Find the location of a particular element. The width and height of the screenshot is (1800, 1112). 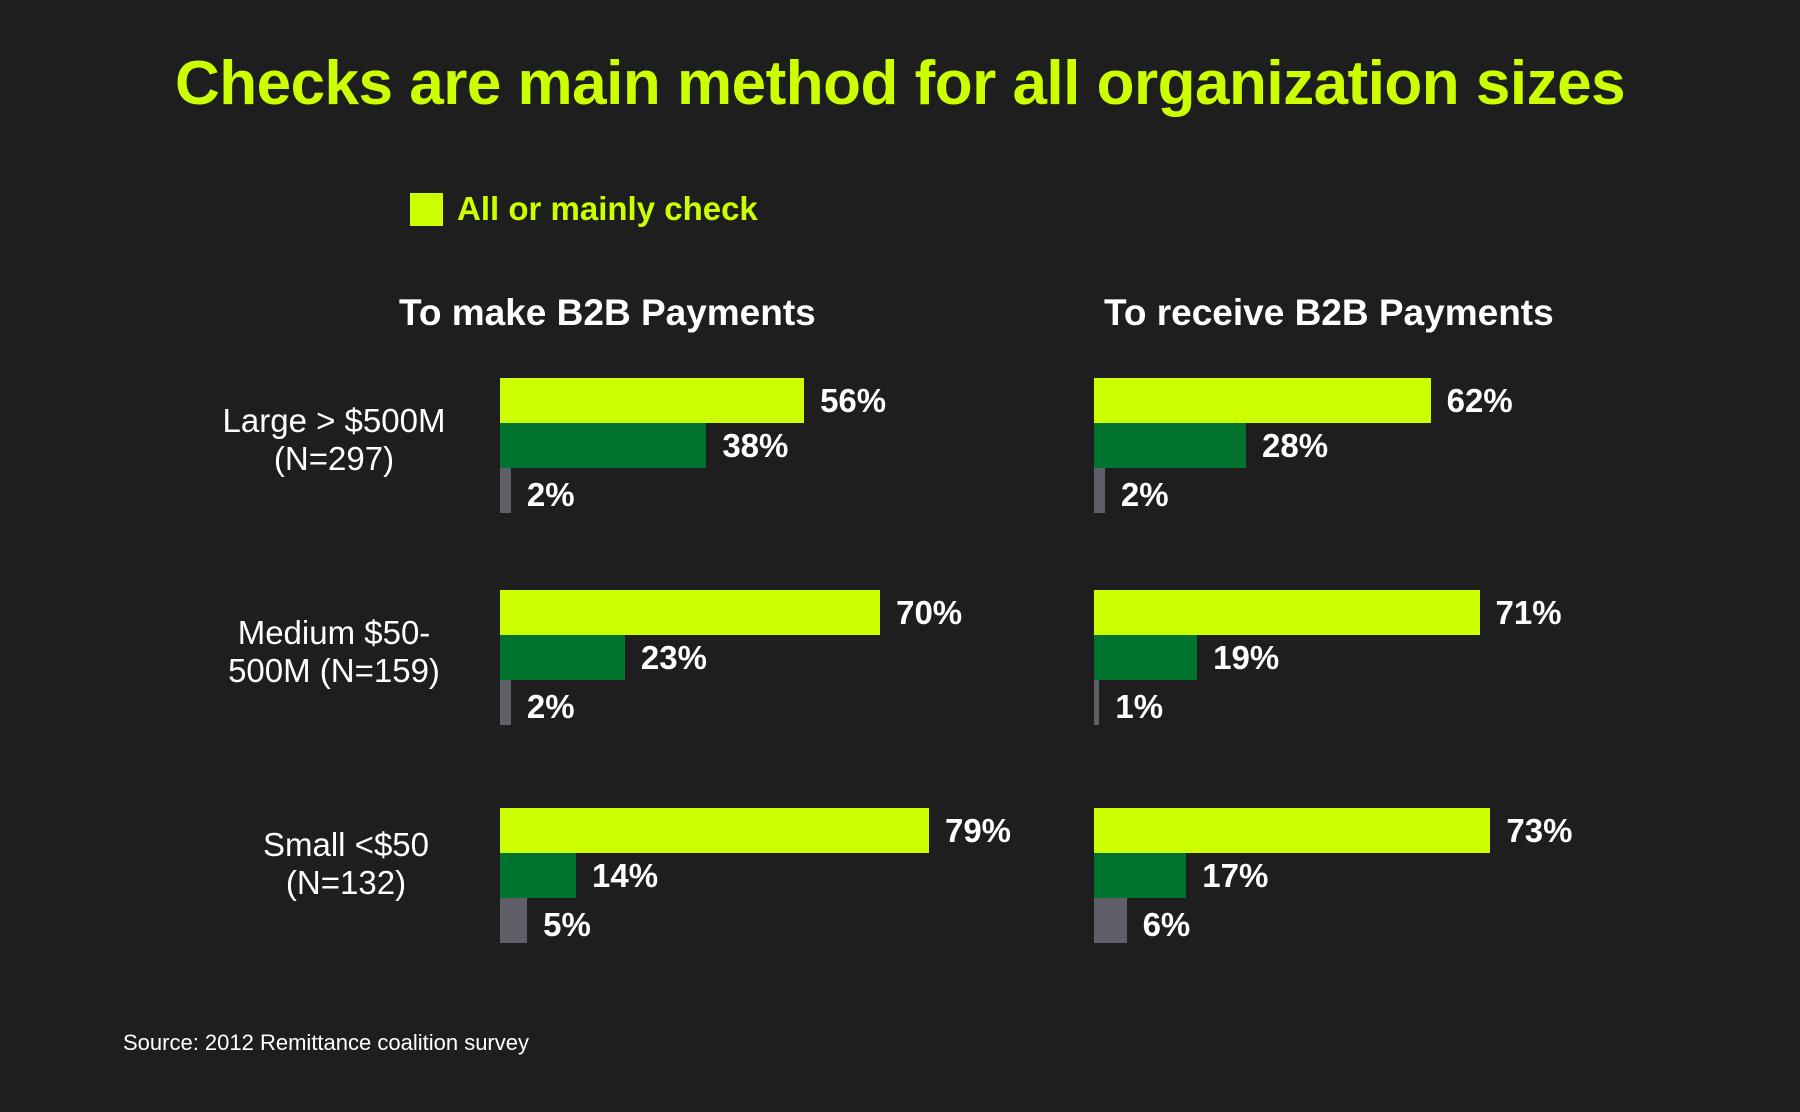

bar-value-label: 71% is located at coordinates (1528, 612).